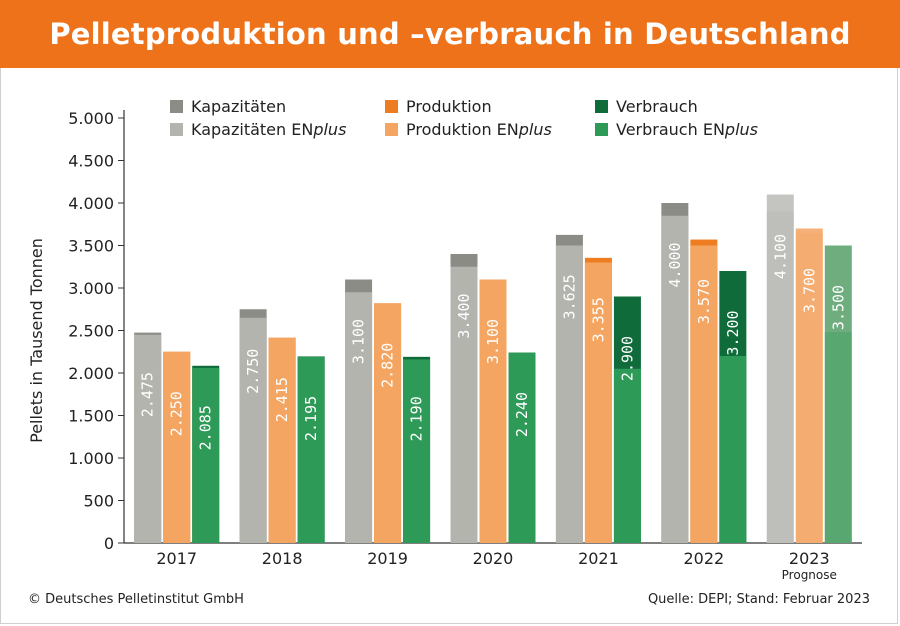 This screenshot has width=900, height=626. What do you see at coordinates (809, 558) in the screenshot?
I see `x-tick-label: 2023` at bounding box center [809, 558].